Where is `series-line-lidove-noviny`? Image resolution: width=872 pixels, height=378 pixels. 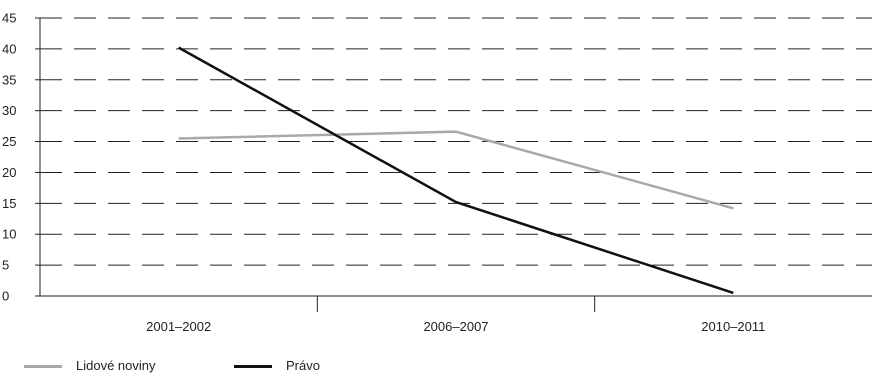 series-line-lidove-noviny is located at coordinates (456, 170).